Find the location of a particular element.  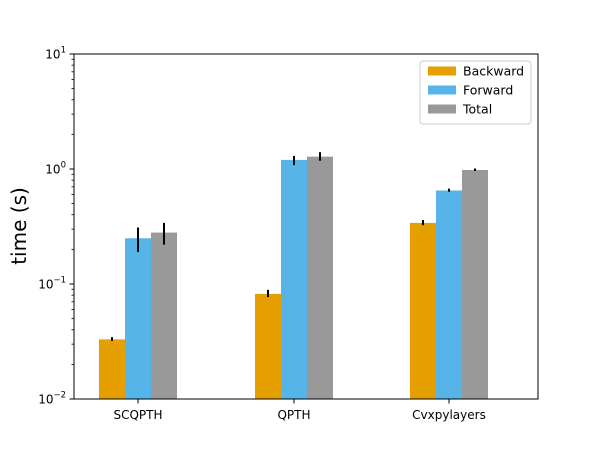

legend: Backward Forward Total is located at coordinates (475, 92).